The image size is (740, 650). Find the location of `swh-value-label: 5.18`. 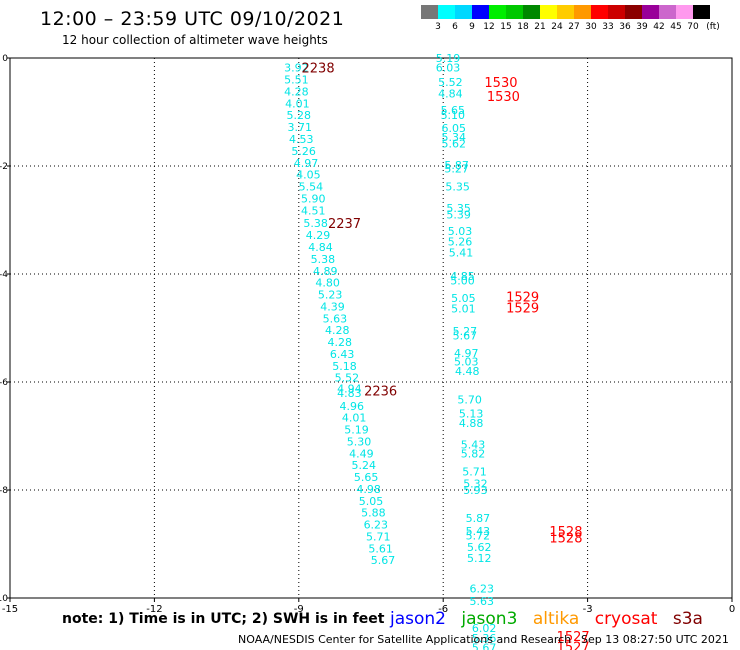

swh-value-label: 5.18 is located at coordinates (344, 366).